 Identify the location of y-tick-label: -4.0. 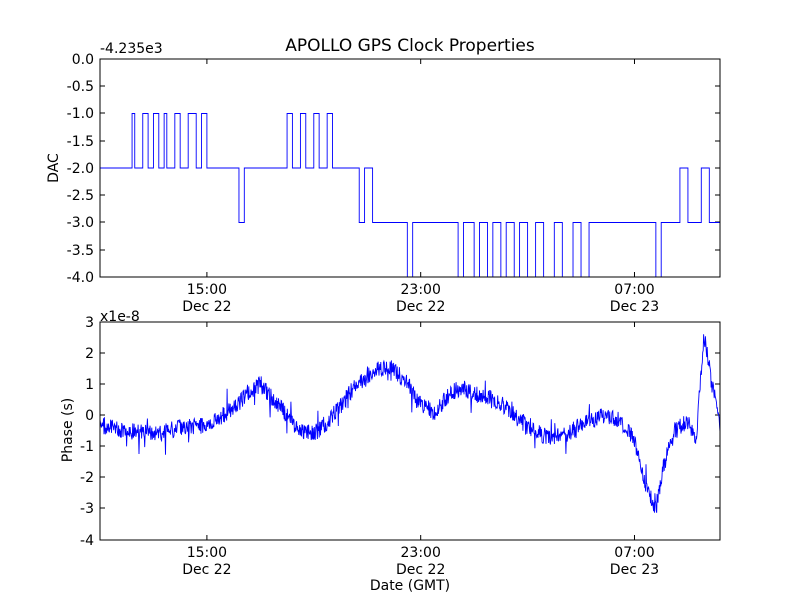
(80, 278).